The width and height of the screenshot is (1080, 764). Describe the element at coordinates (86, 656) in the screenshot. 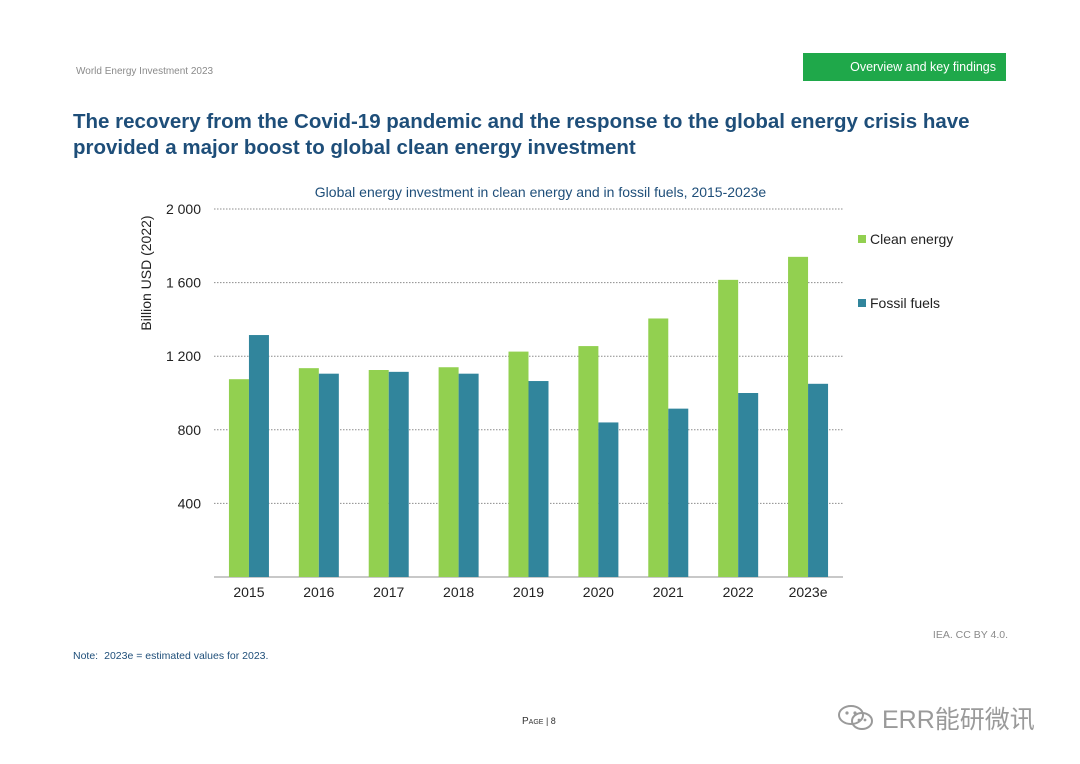

I see `note-label: Note:` at that location.